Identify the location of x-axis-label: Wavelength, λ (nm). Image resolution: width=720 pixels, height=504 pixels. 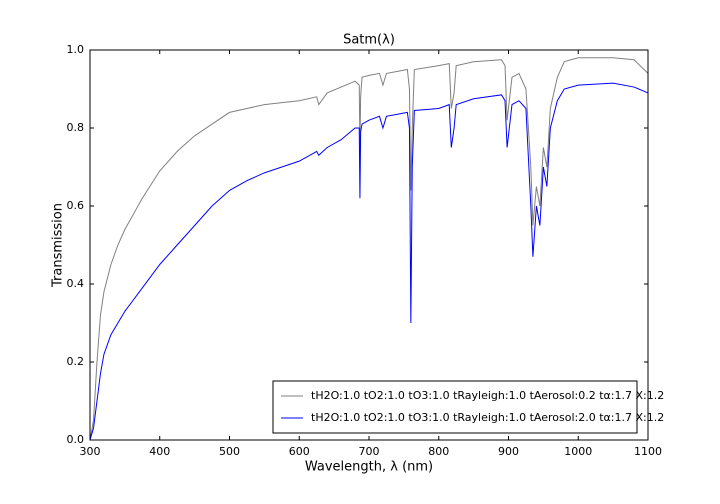
(369, 467).